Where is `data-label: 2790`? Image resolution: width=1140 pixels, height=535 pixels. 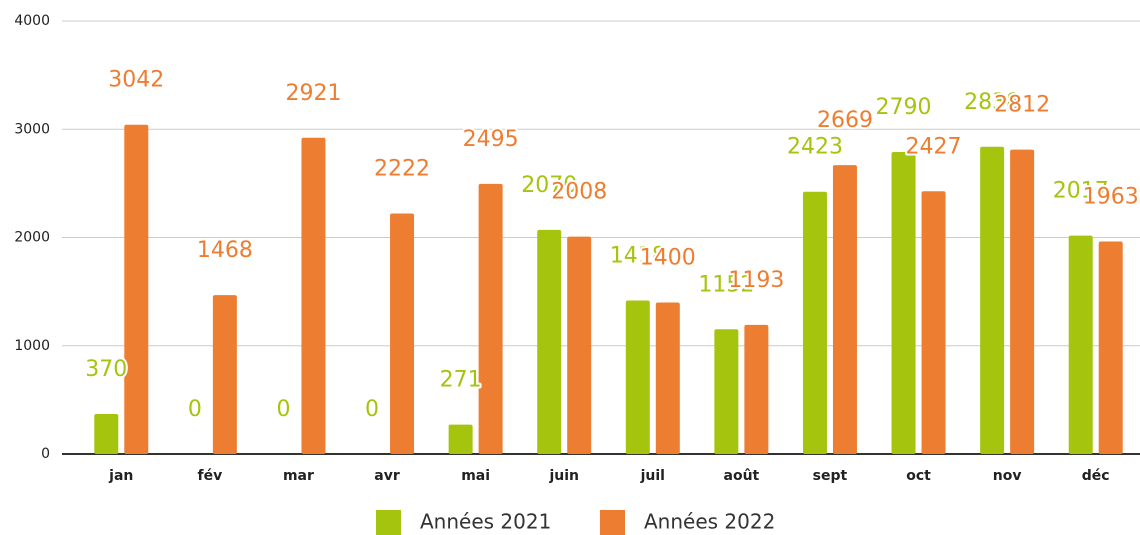
data-label: 2790 is located at coordinates (904, 107).